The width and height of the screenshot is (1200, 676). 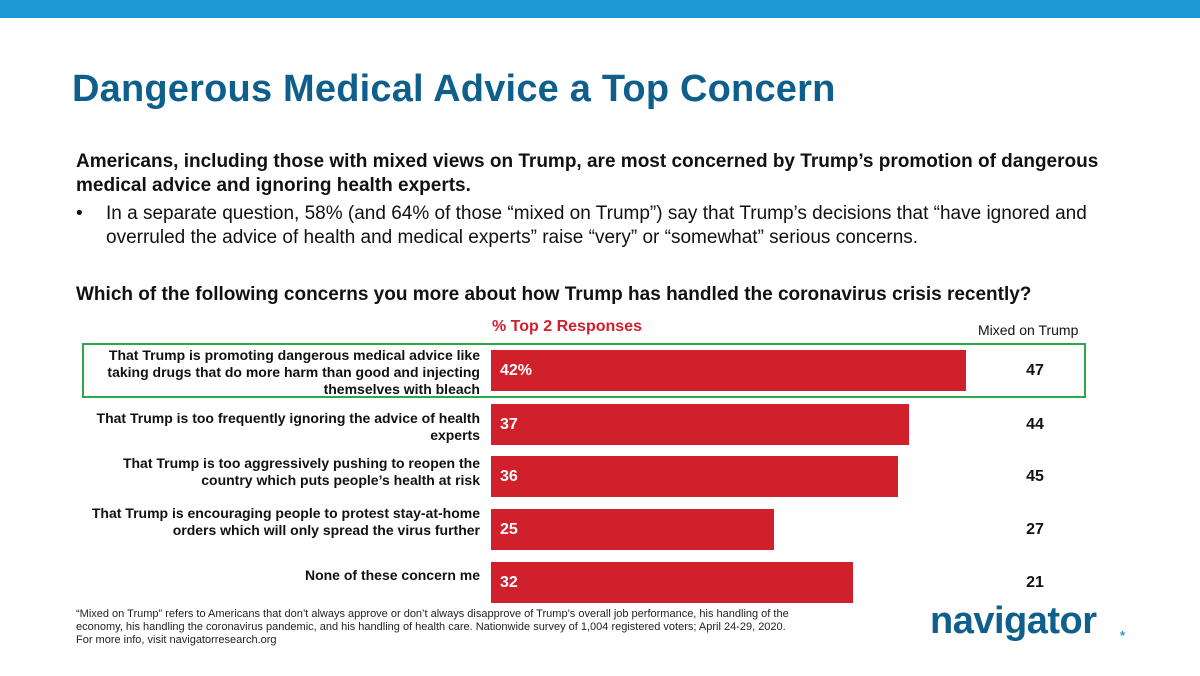 What do you see at coordinates (1035, 529) in the screenshot?
I see `mixed-on-trump-value-4: 27` at bounding box center [1035, 529].